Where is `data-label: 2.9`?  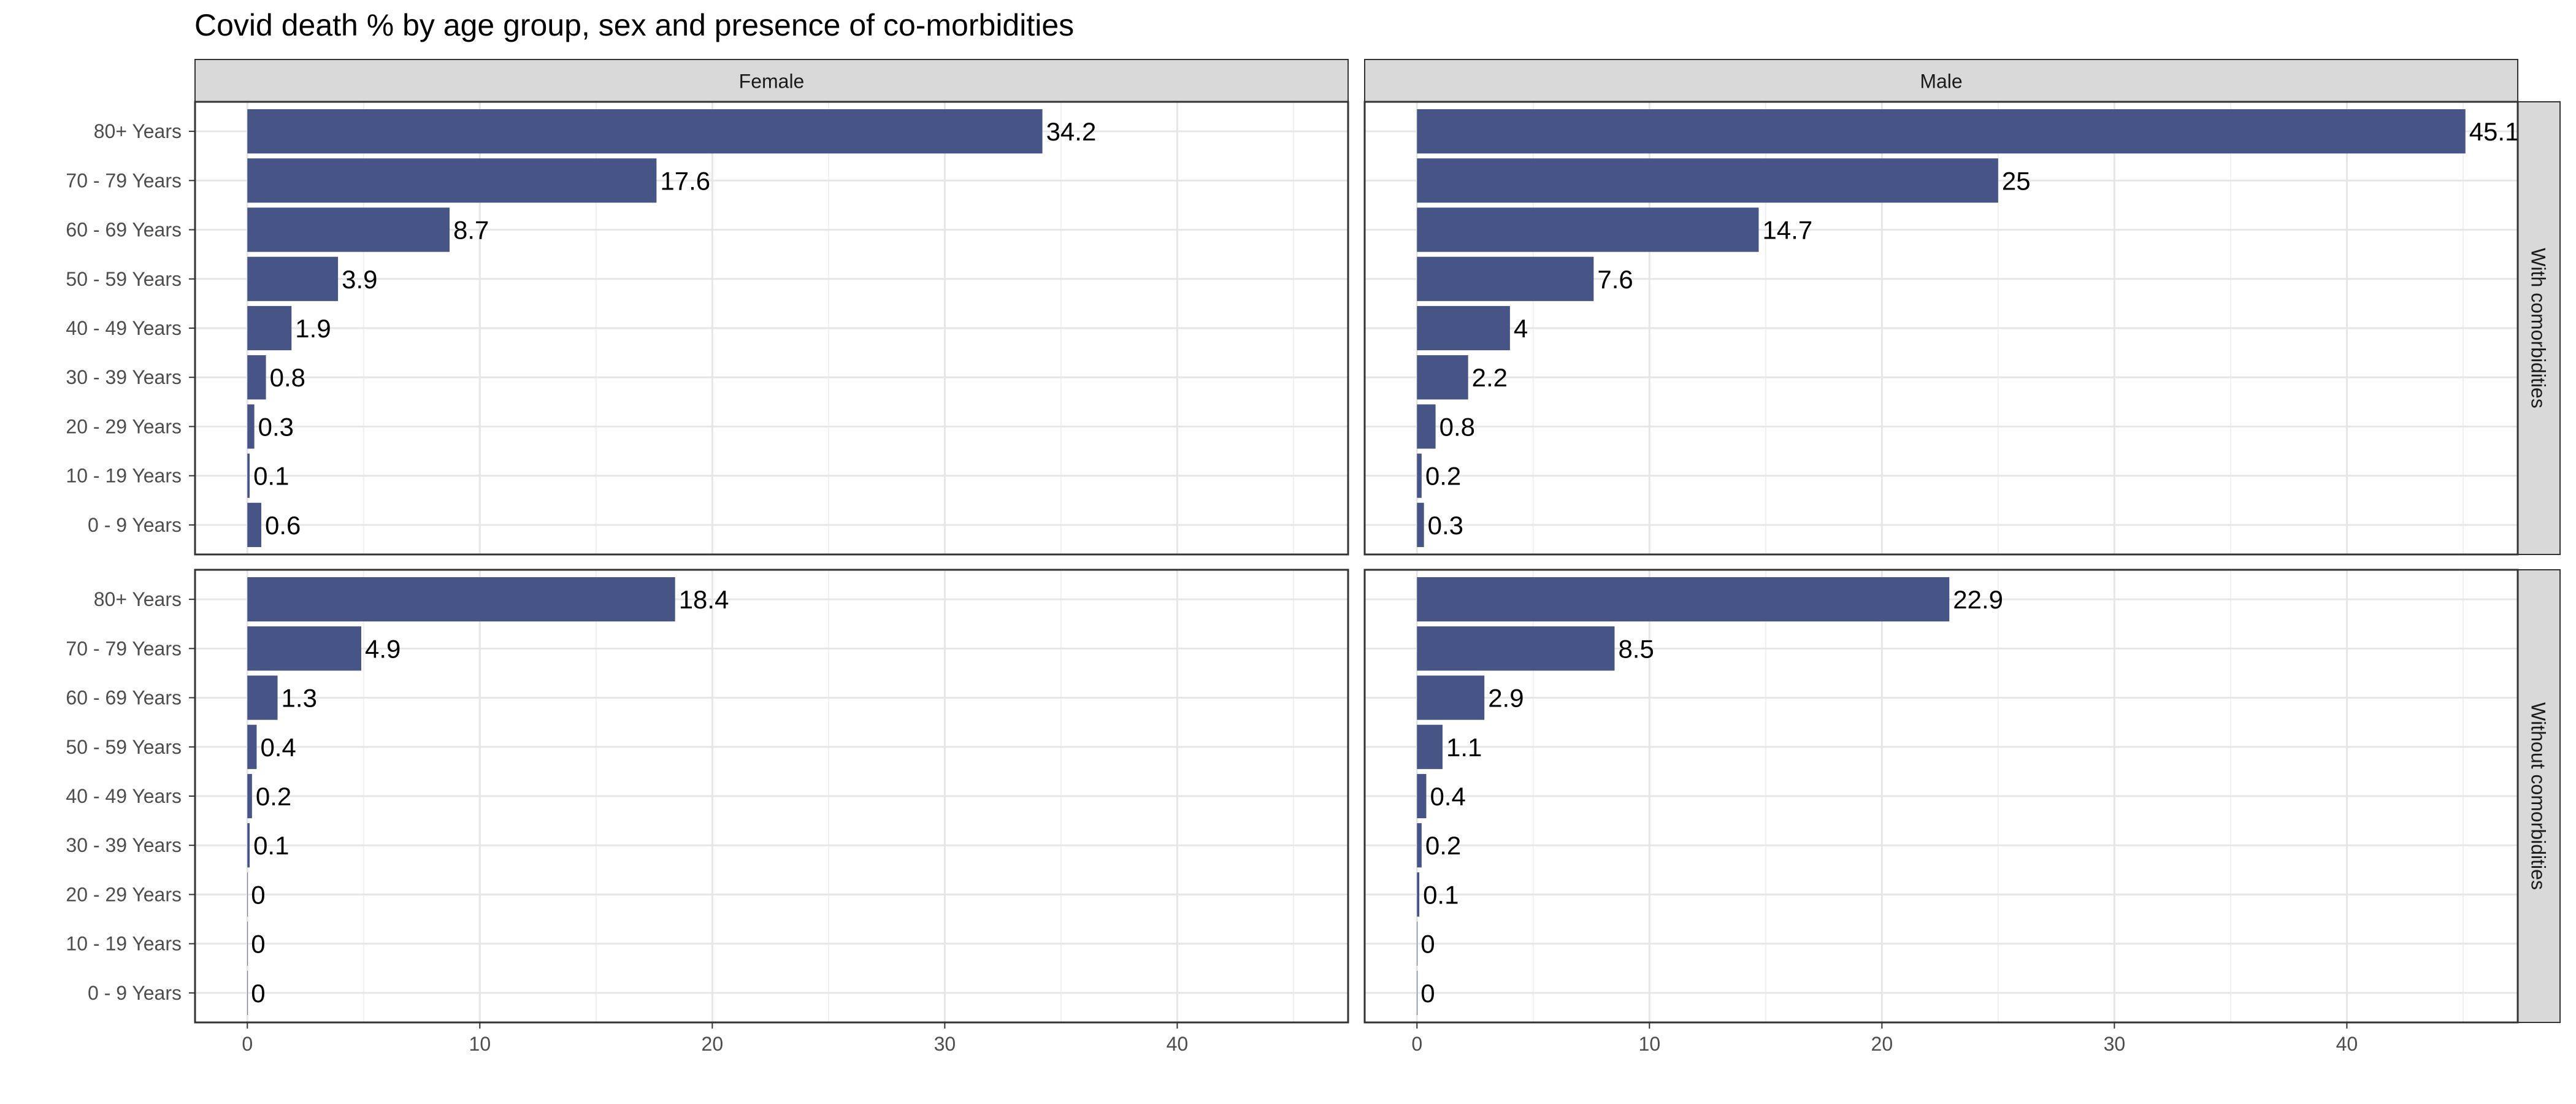
data-label: 2.9 is located at coordinates (1506, 698).